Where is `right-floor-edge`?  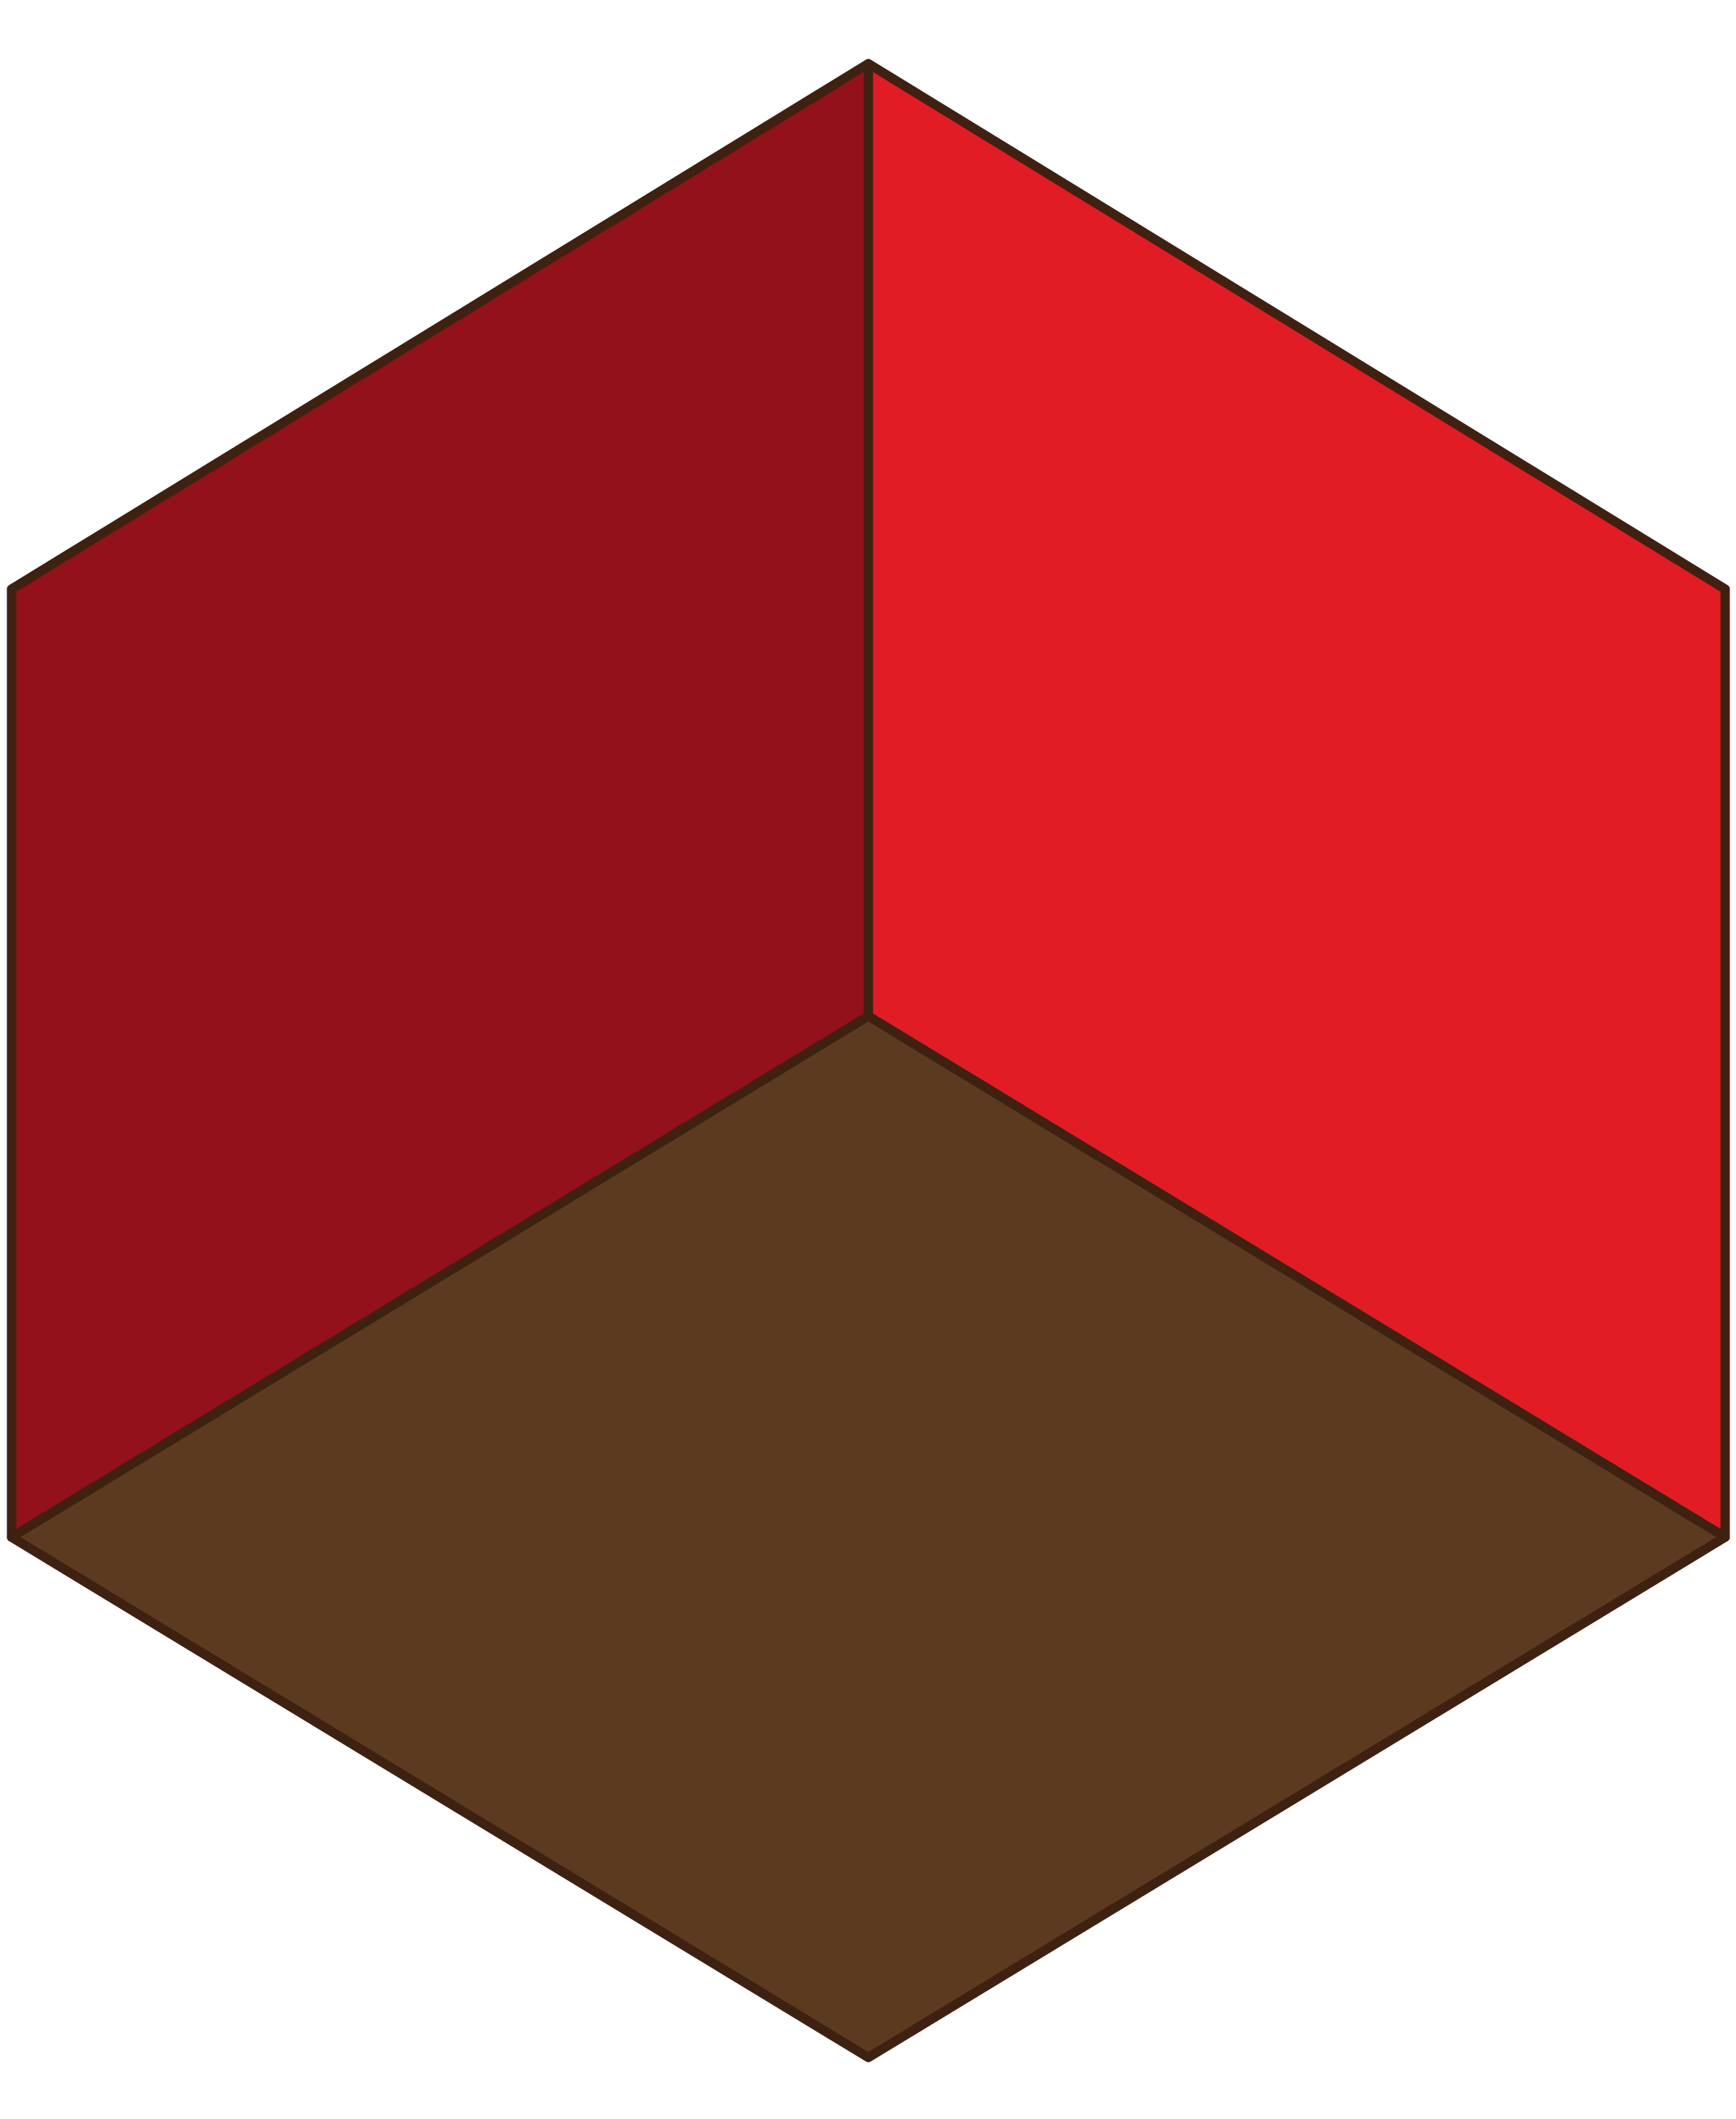 right-floor-edge is located at coordinates (1296, 1276).